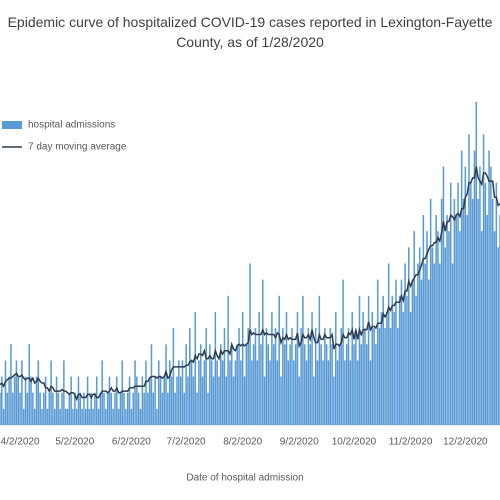  I want to click on legend-label: hospital admissions, so click(71, 125).